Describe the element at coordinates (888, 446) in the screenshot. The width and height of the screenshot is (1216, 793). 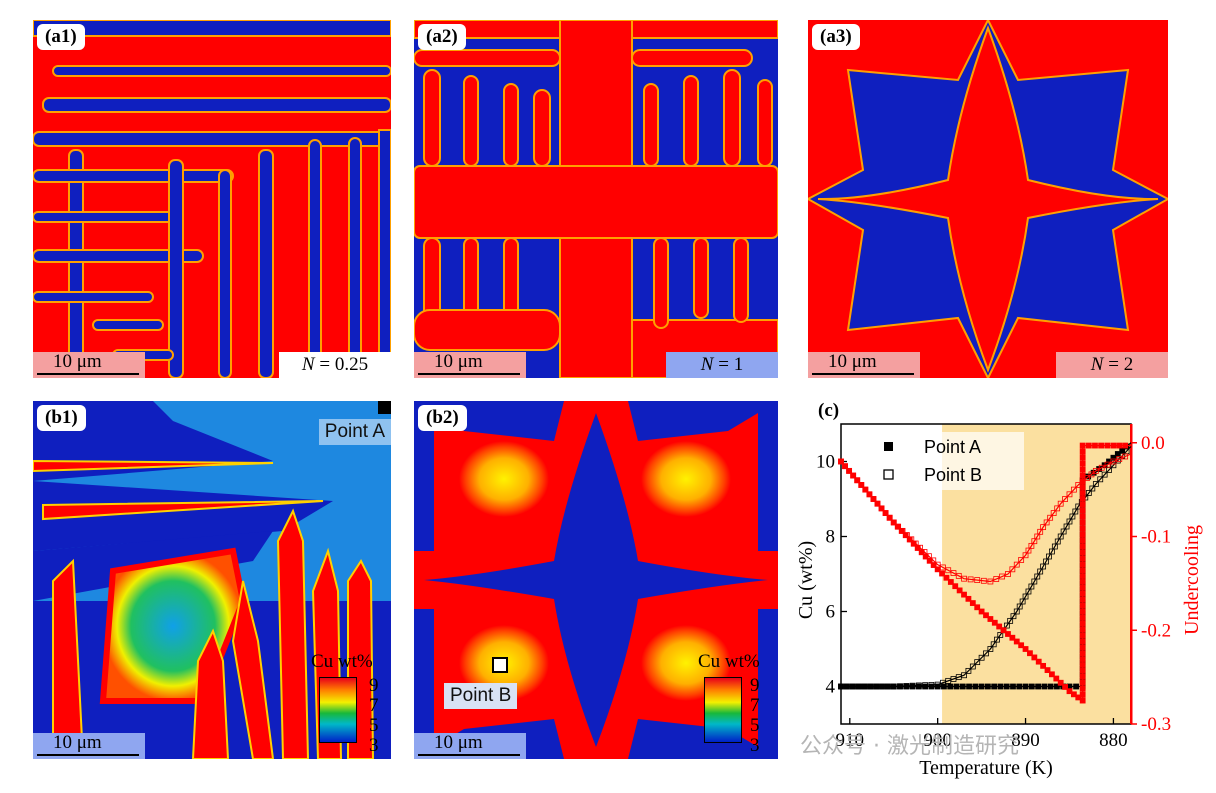
I see `legend-marker-a` at that location.